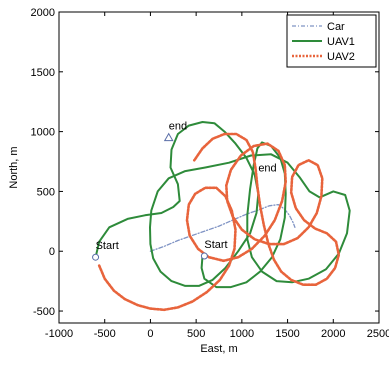  Describe the element at coordinates (341, 42) in the screenshot. I see `legend-label-uav1: UAV1` at that location.